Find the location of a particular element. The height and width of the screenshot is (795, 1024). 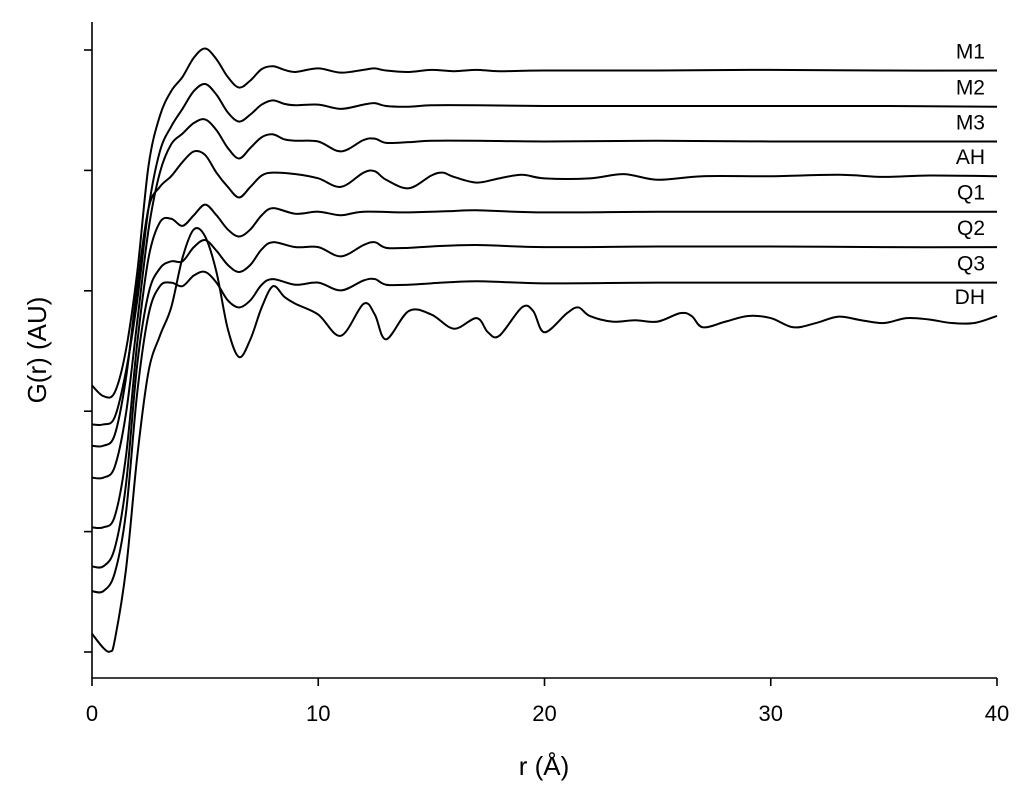

x-axis-title: r (Å) is located at coordinates (544, 766).